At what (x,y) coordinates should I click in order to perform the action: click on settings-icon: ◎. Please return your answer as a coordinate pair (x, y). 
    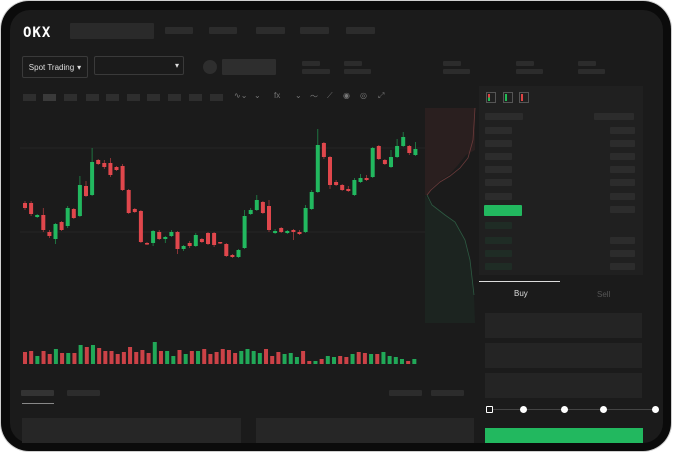
    Looking at the image, I should click on (363, 95).